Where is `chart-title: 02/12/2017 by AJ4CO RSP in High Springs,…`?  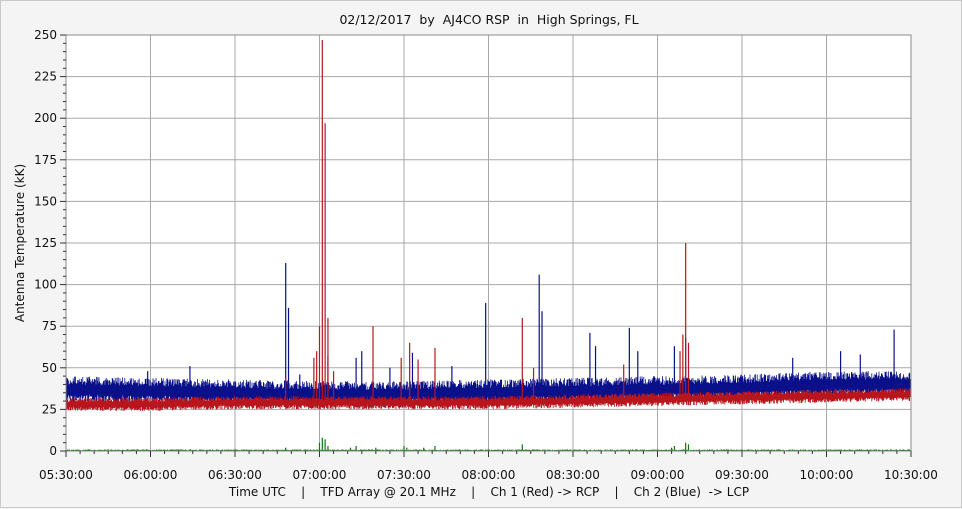
chart-title: 02/12/2017 by AJ4CO RSP in High Springs,… is located at coordinates (488, 19).